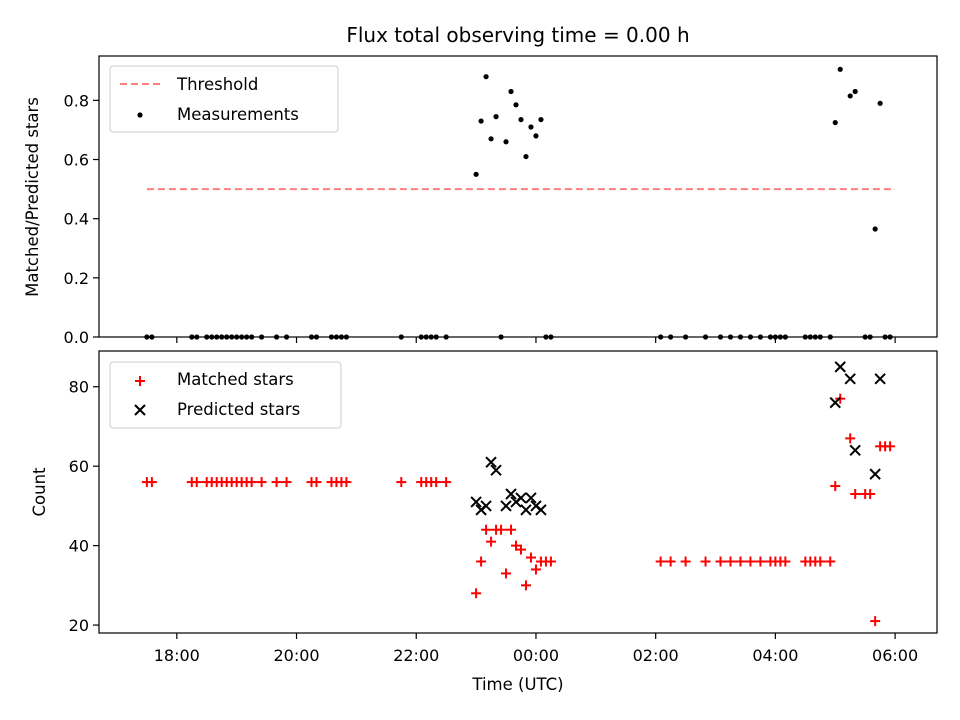 The image size is (960, 720). I want to click on top-y-ticks: 0.0 0.2 0.4 0.6 0.8, so click(81, 219).